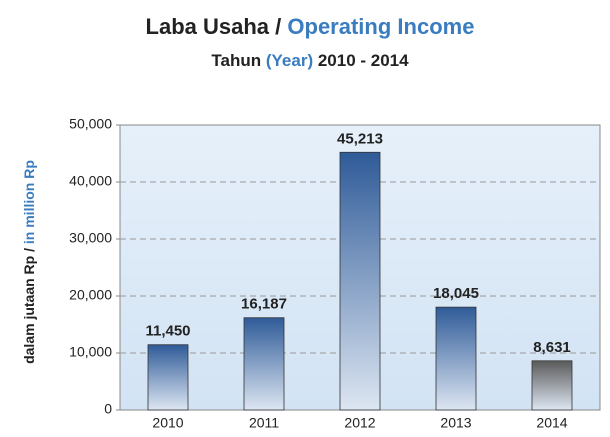 Image resolution: width=610 pixels, height=437 pixels. What do you see at coordinates (167, 423) in the screenshot?
I see `x-tick-label: 2010` at bounding box center [167, 423].